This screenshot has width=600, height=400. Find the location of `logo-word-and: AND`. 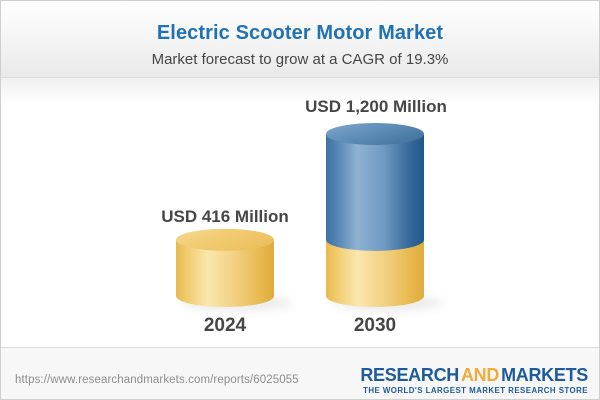

logo-word-and: AND is located at coordinates (480, 375).